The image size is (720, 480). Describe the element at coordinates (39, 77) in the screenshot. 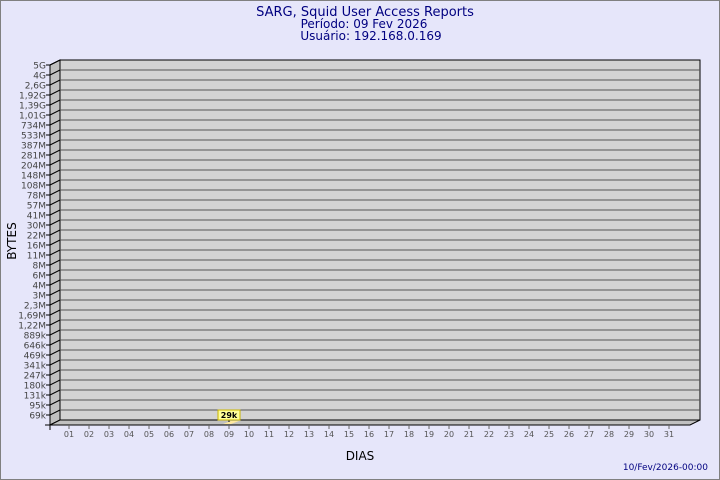

I see `y-tick-label: 4G` at that location.